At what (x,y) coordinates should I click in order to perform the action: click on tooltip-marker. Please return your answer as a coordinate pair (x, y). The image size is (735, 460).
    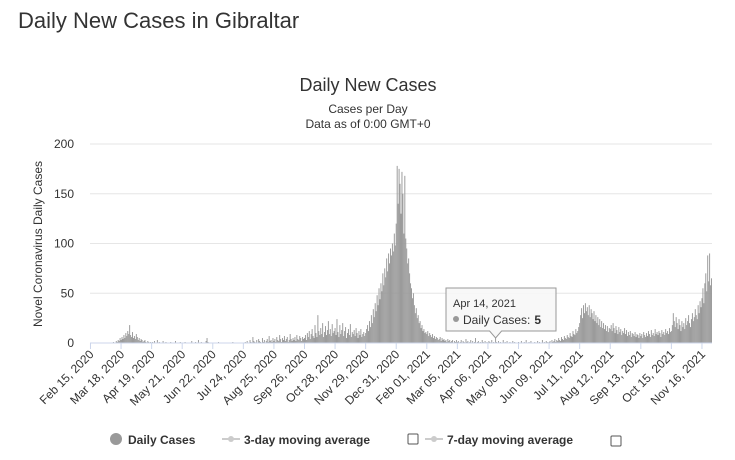
    Looking at the image, I should click on (456, 319).